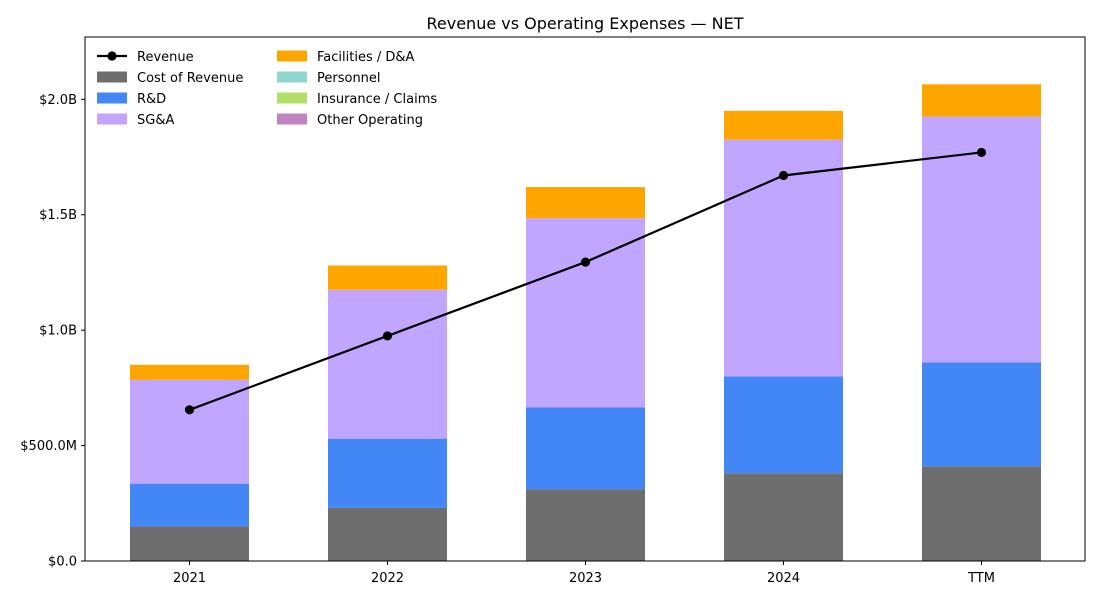 Image resolution: width=1100 pixels, height=604 pixels. I want to click on bar-cost-of-revenue-2021, so click(189, 543).